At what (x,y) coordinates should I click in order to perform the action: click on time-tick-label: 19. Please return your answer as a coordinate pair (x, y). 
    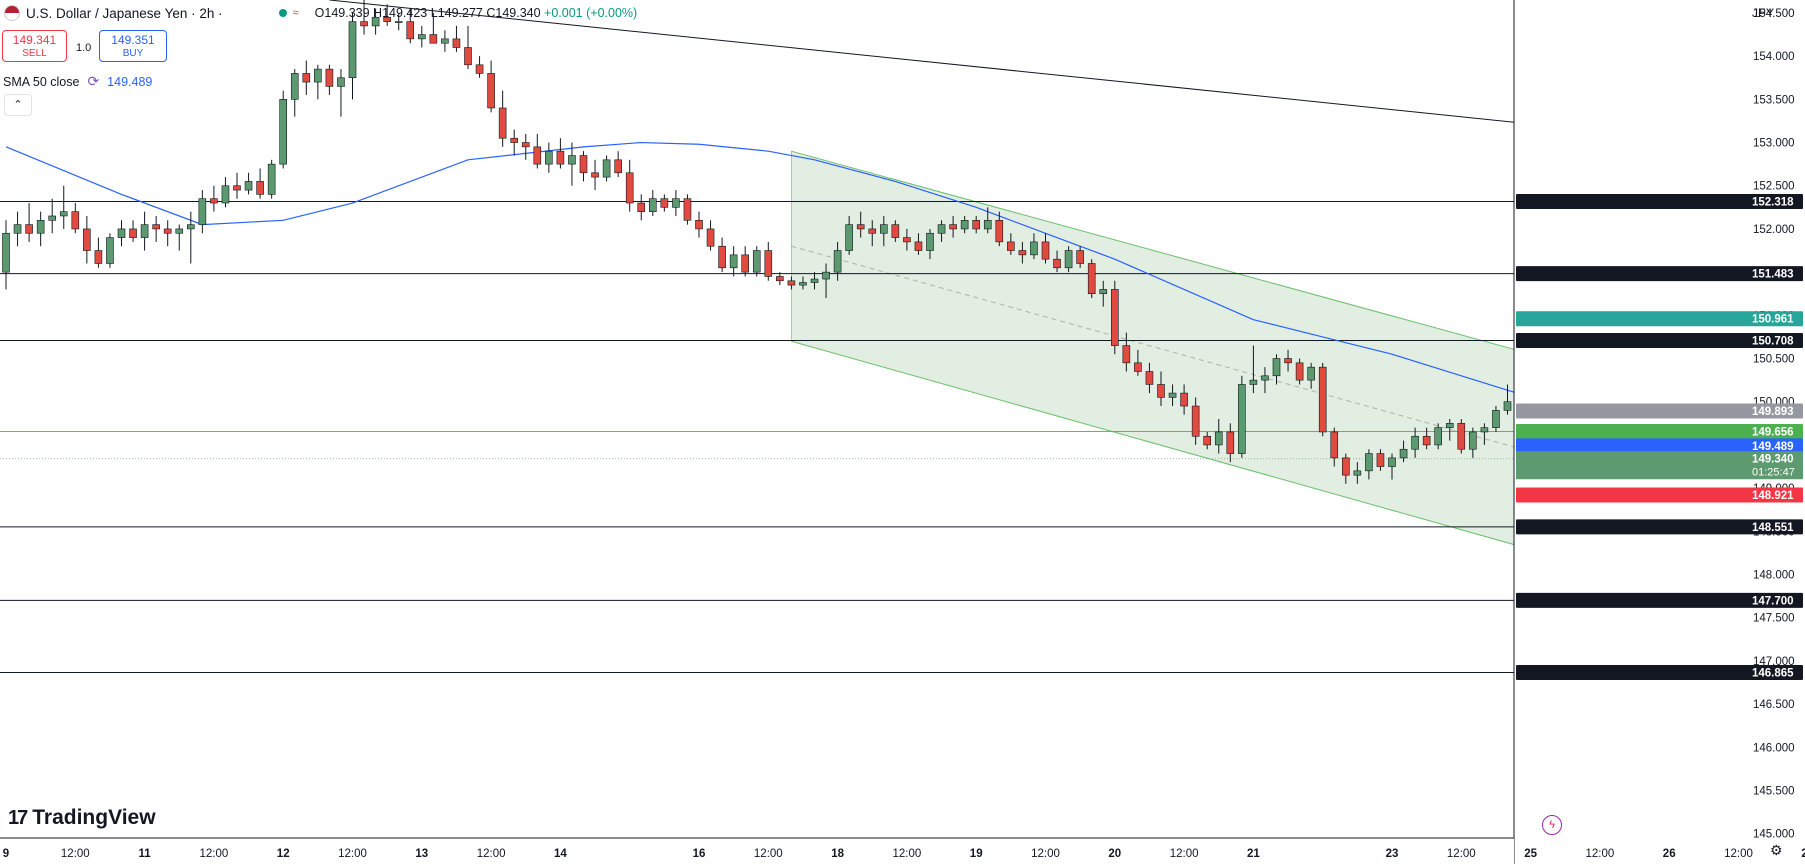
    Looking at the image, I should click on (976, 854).